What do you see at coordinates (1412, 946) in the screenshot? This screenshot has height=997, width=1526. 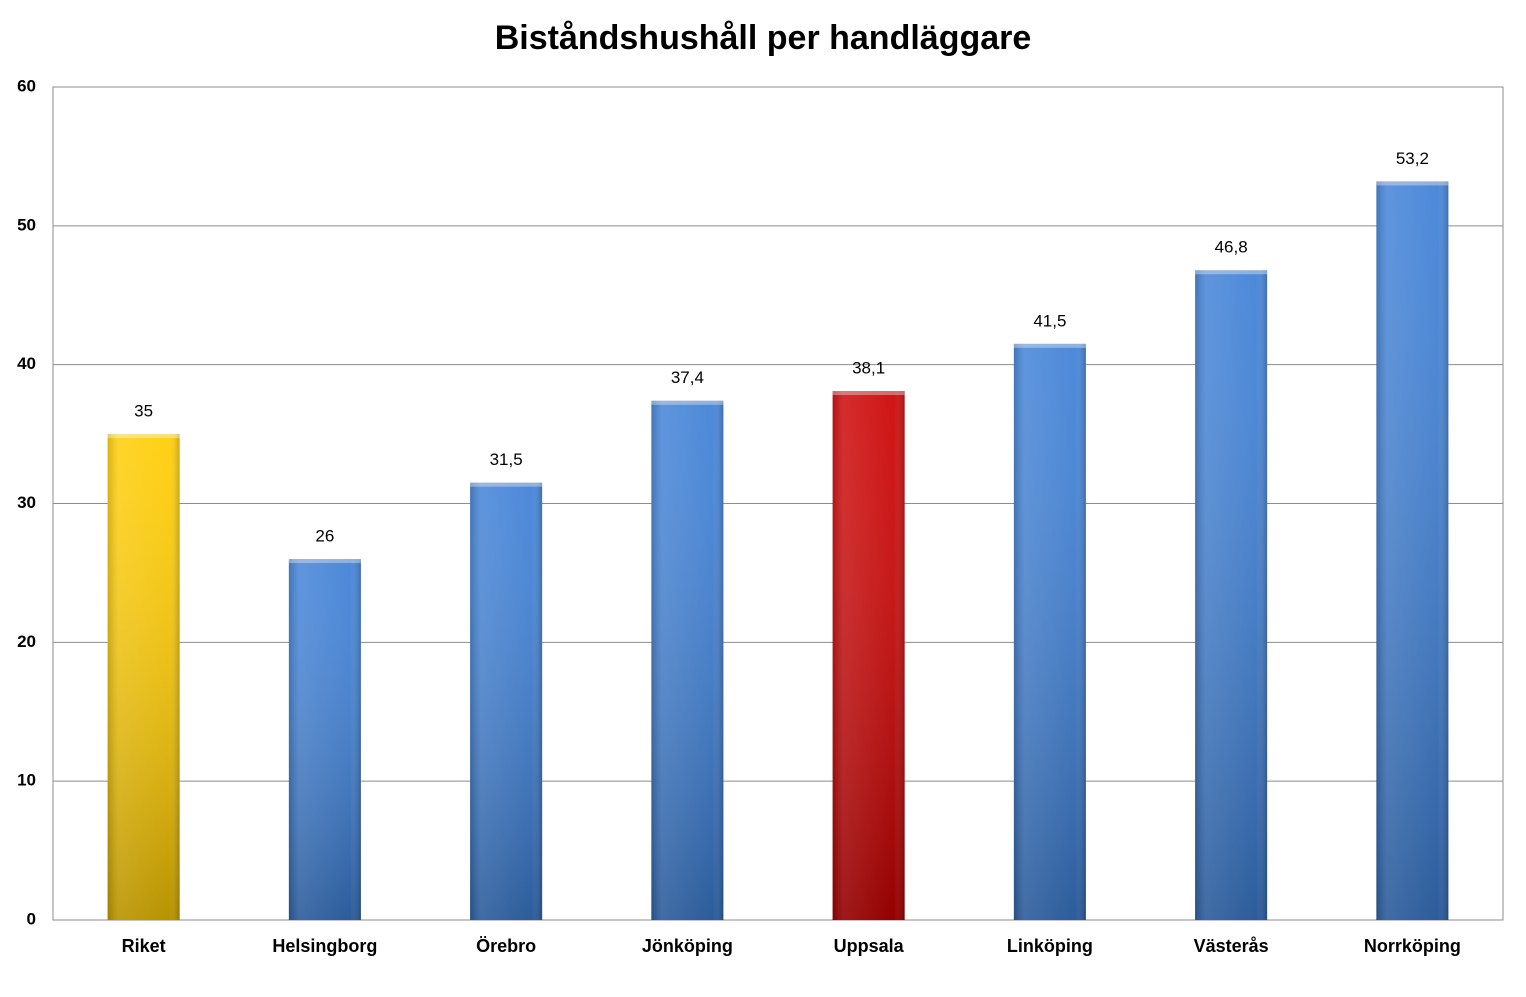 I see `x-tick-label: Norrköping` at bounding box center [1412, 946].